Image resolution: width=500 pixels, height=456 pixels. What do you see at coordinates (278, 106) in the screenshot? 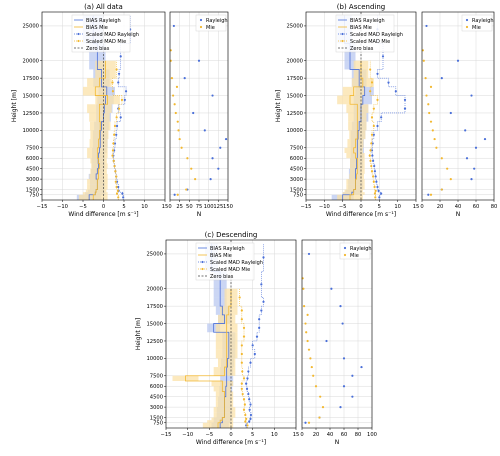
I see `y-axis-label: Height [m]` at bounding box center [278, 106].